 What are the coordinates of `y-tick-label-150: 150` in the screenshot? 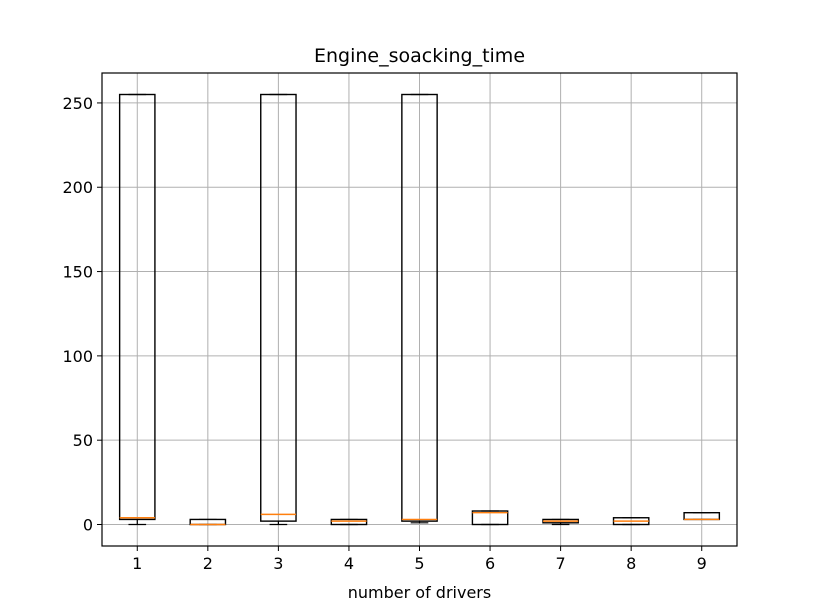 It's located at (77, 272).